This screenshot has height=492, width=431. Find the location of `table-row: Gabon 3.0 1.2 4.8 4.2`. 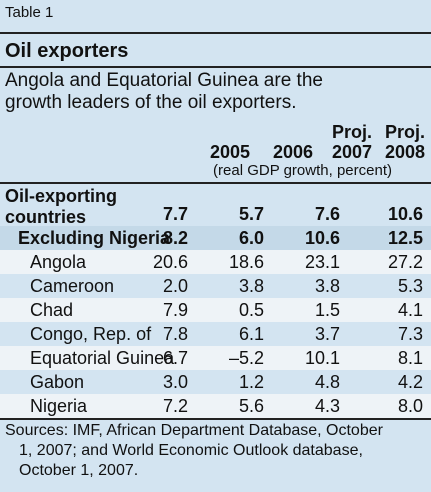

table-row: Gabon 3.0 1.2 4.8 4.2 is located at coordinates (226, 382).